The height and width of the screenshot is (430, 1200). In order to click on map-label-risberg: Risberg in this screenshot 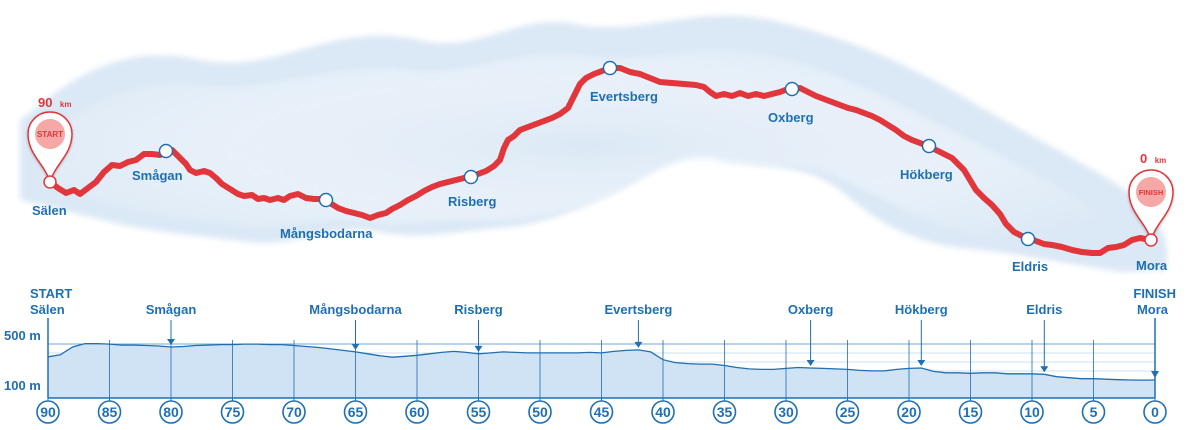, I will do `click(472, 201)`.